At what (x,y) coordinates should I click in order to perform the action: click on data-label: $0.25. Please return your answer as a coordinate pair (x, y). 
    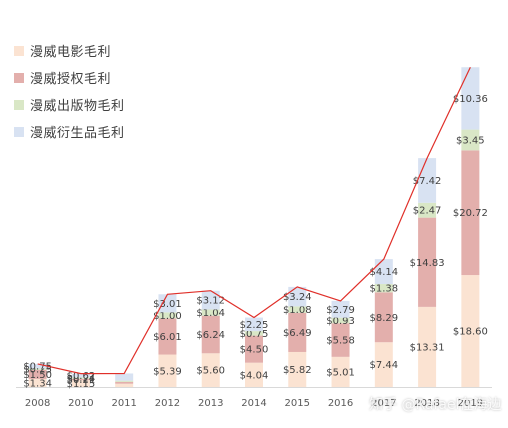
    Looking at the image, I should click on (37, 370).